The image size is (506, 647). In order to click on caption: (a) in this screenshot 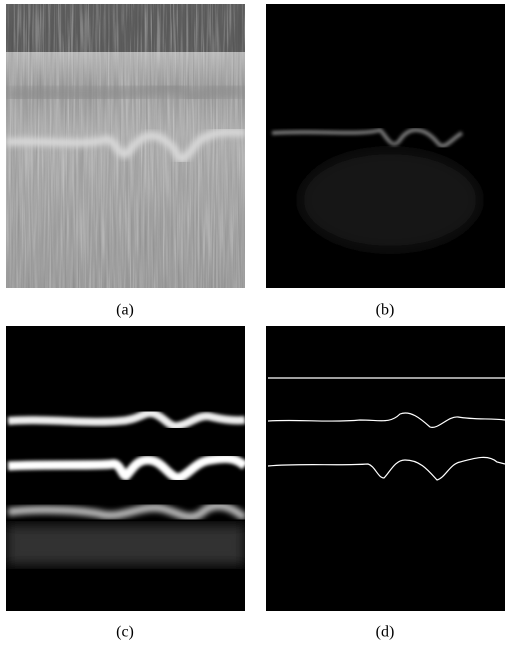, I will do `click(125, 310)`.